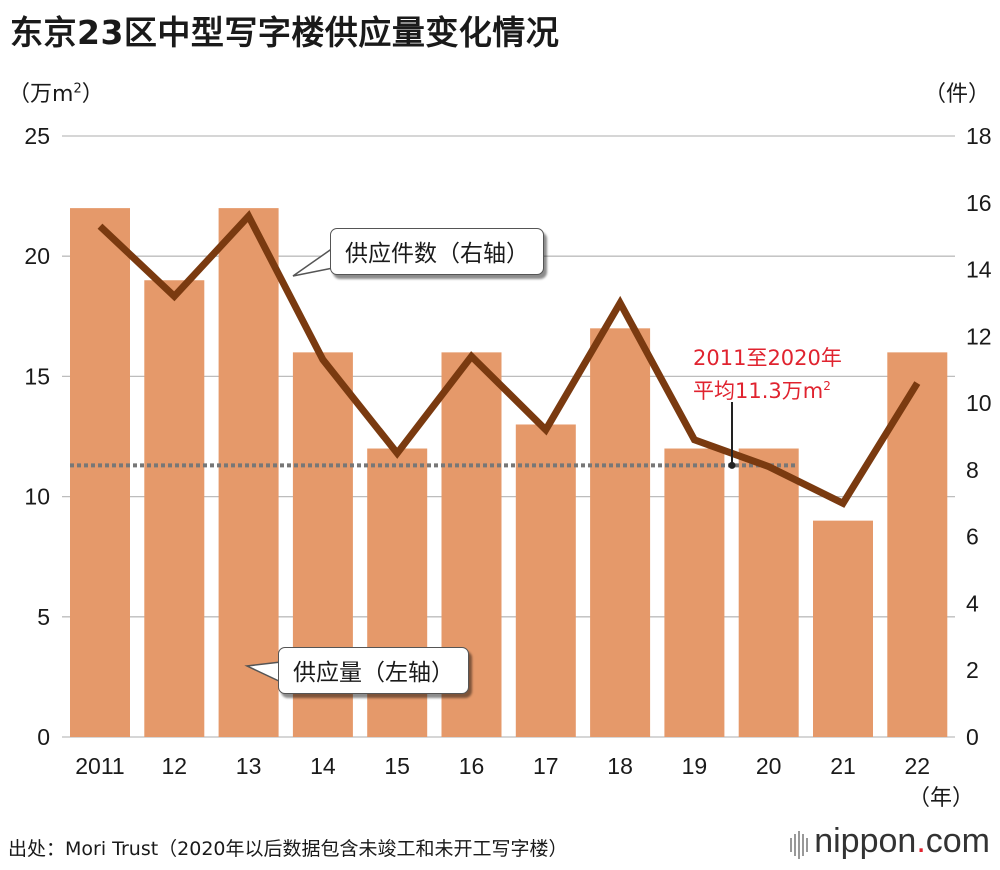  I want to click on line-callout-pointer, so click(313, 261).